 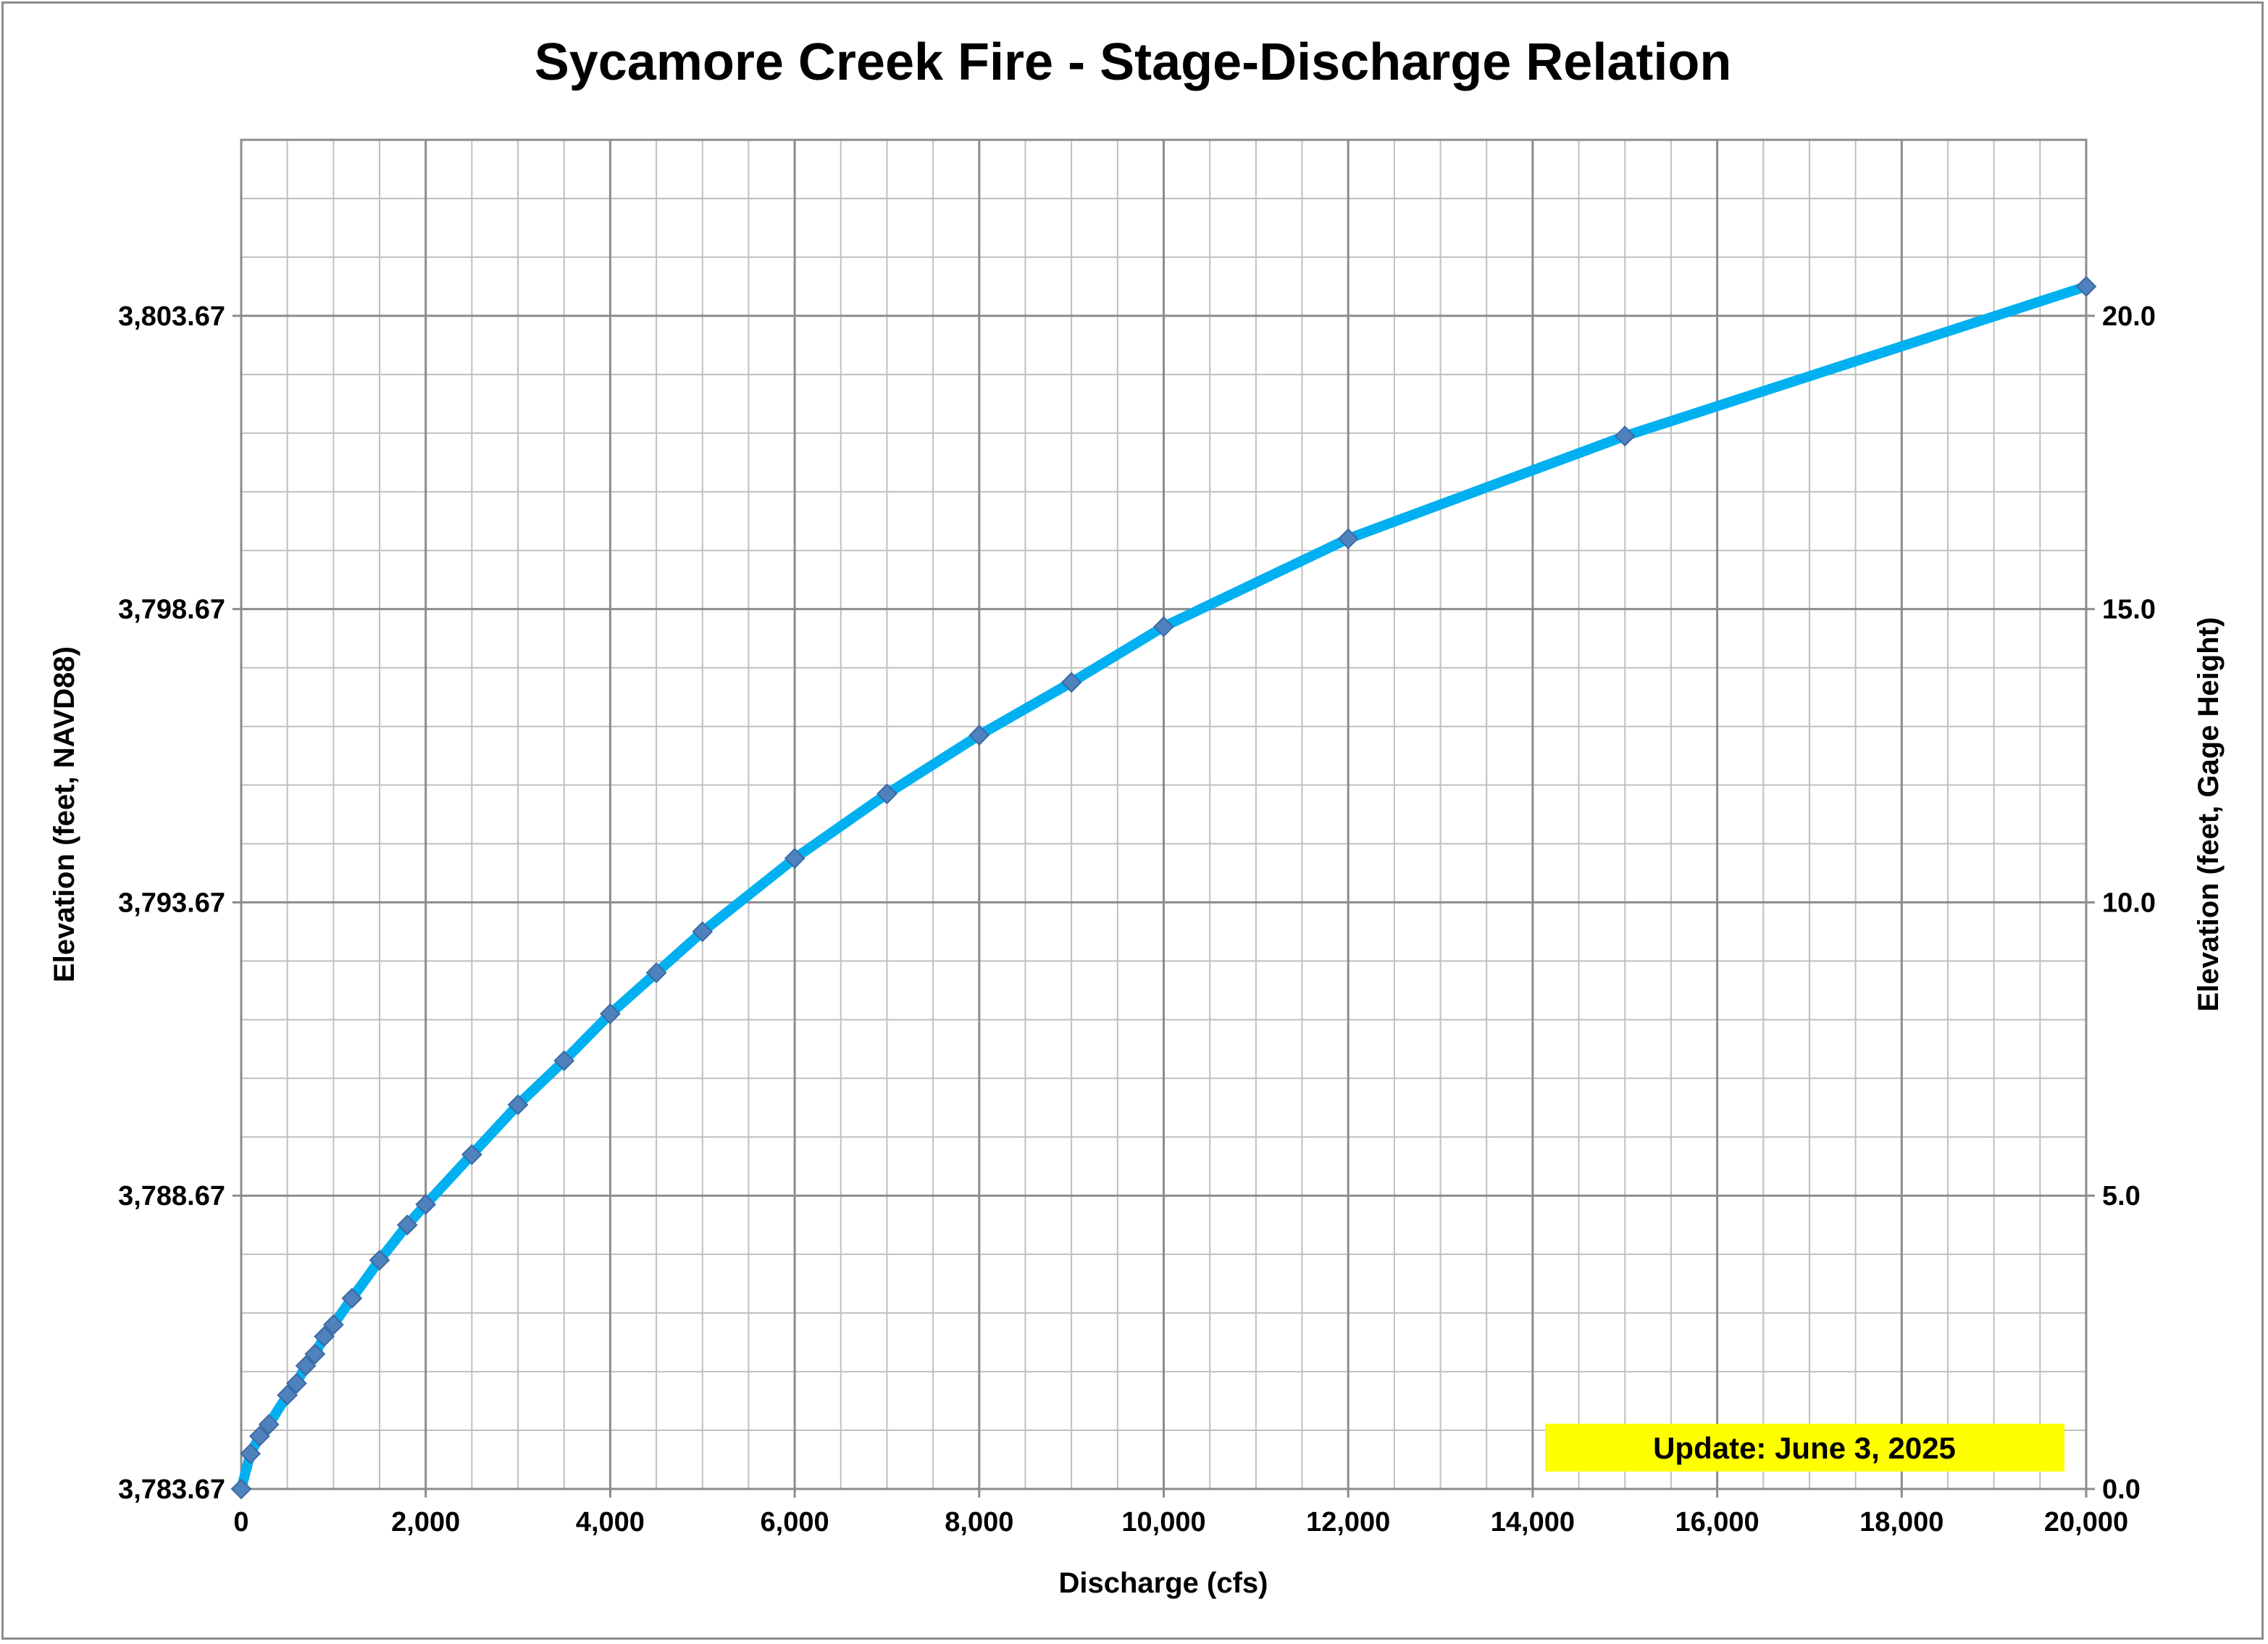 I want to click on x-tick-label: 8,000, so click(x=979, y=1522).